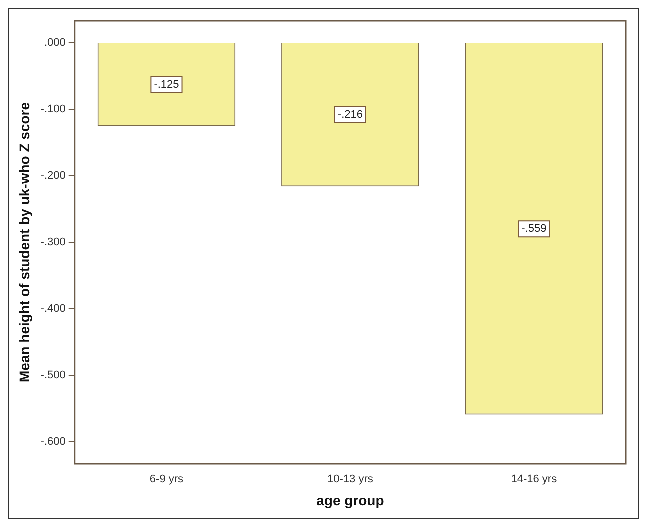 The image size is (647, 527). What do you see at coordinates (53, 376) in the screenshot?
I see `y-tick-label: -.500` at bounding box center [53, 376].